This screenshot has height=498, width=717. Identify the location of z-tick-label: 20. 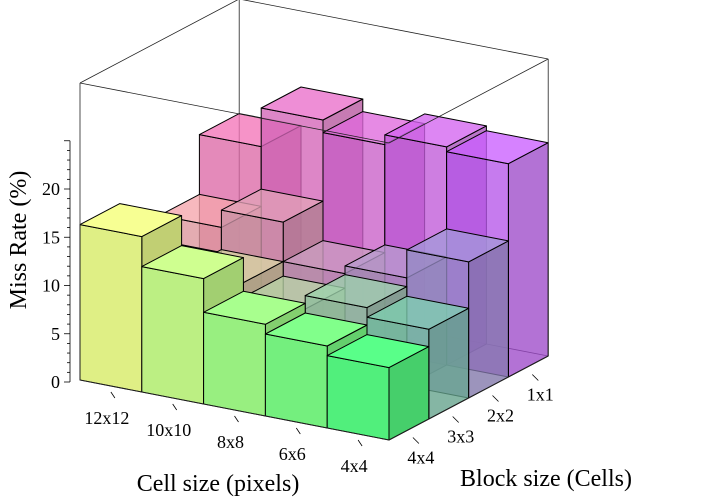
(51, 189).